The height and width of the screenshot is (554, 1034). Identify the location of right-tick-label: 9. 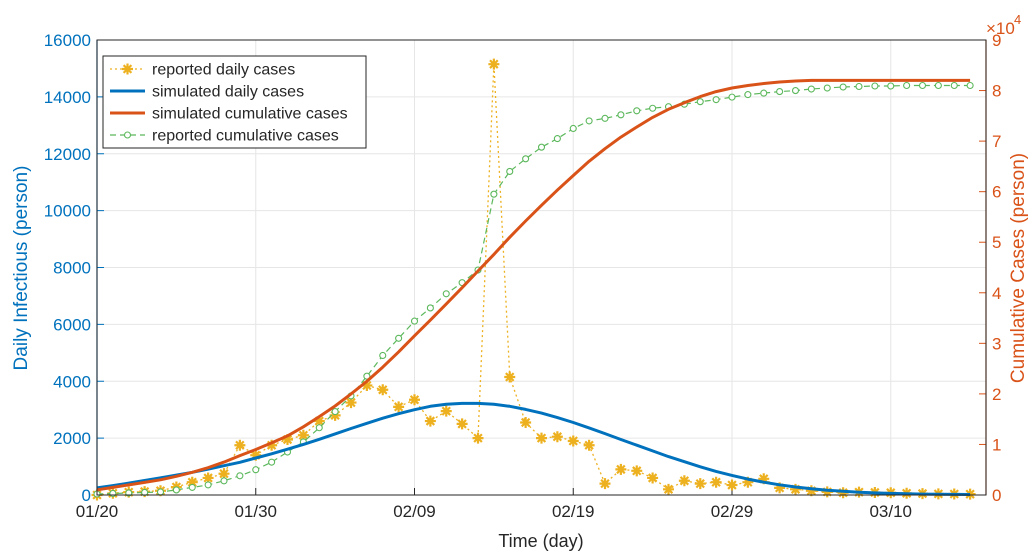
(996, 40).